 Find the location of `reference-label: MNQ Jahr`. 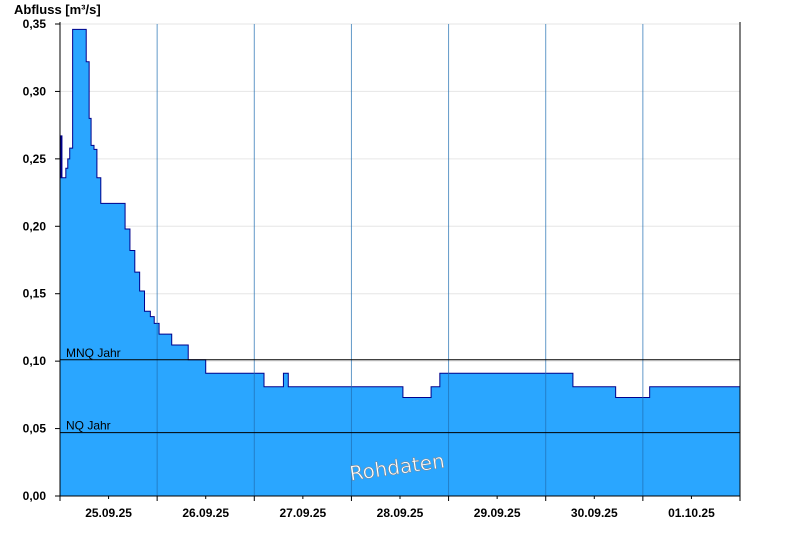

reference-label: MNQ Jahr is located at coordinates (93, 353).